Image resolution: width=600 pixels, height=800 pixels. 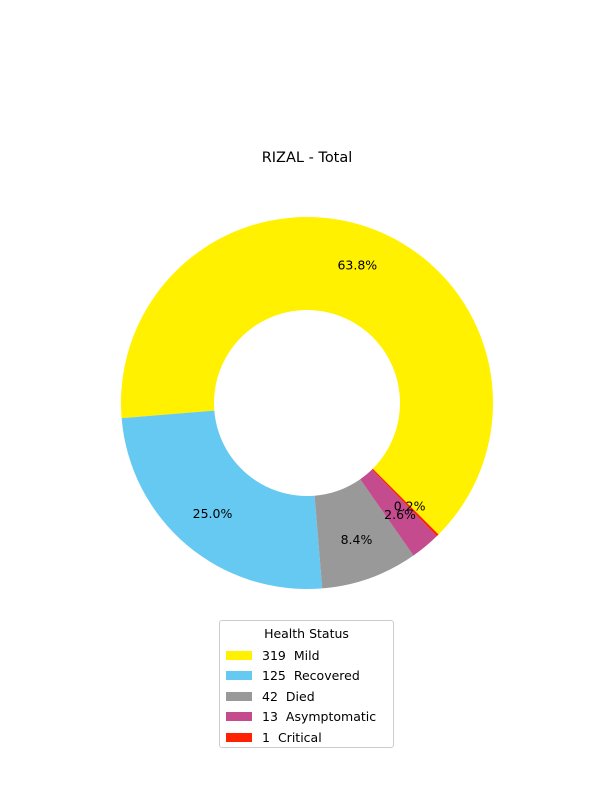 What do you see at coordinates (357, 264) in the screenshot?
I see `pct-label-mild: 63.8%` at bounding box center [357, 264].